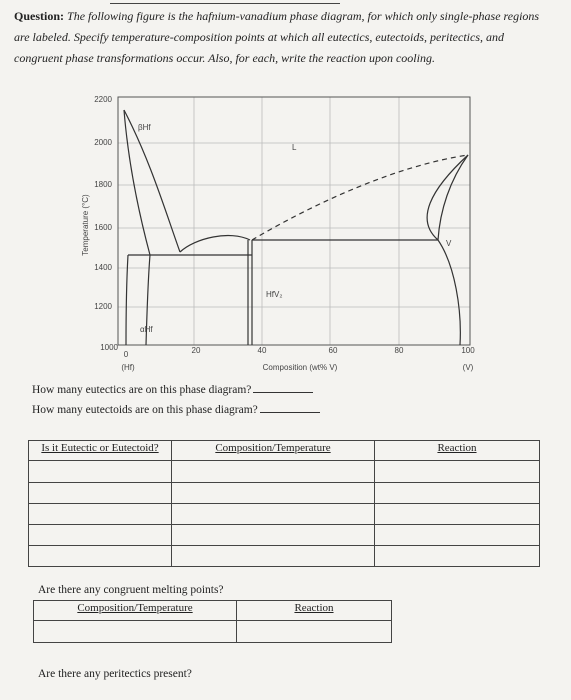 This screenshot has height=700, width=571. I want to click on y-tick-label: 1000, so click(109, 347).